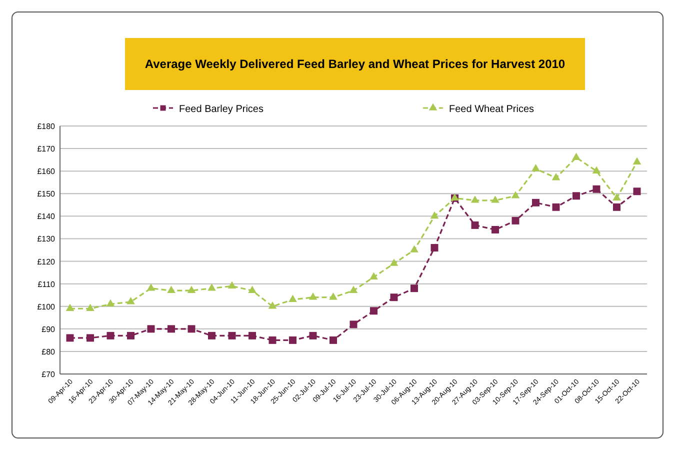 This screenshot has width=675, height=450. I want to click on y-tick-label: £110, so click(47, 284).